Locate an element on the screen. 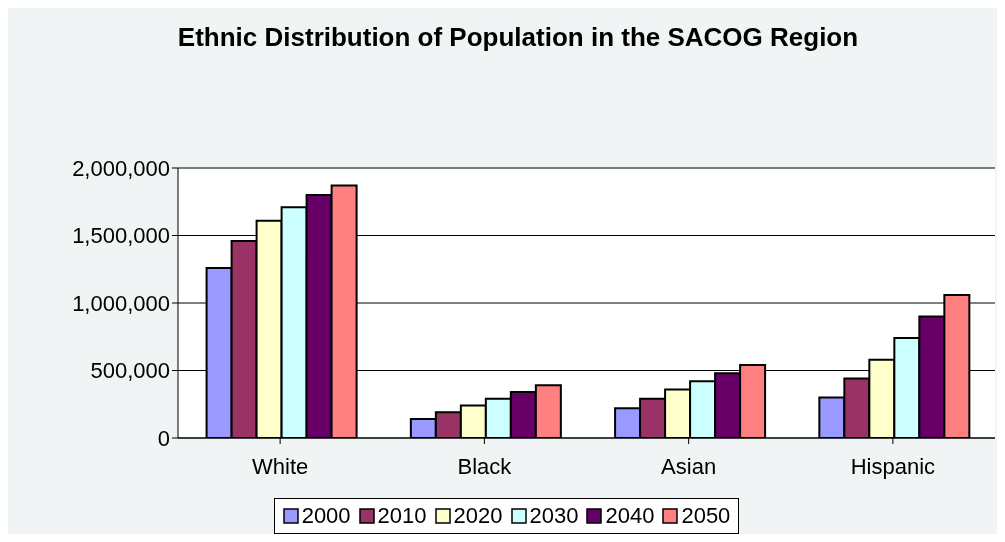  legend-label: 2000 is located at coordinates (325, 516).